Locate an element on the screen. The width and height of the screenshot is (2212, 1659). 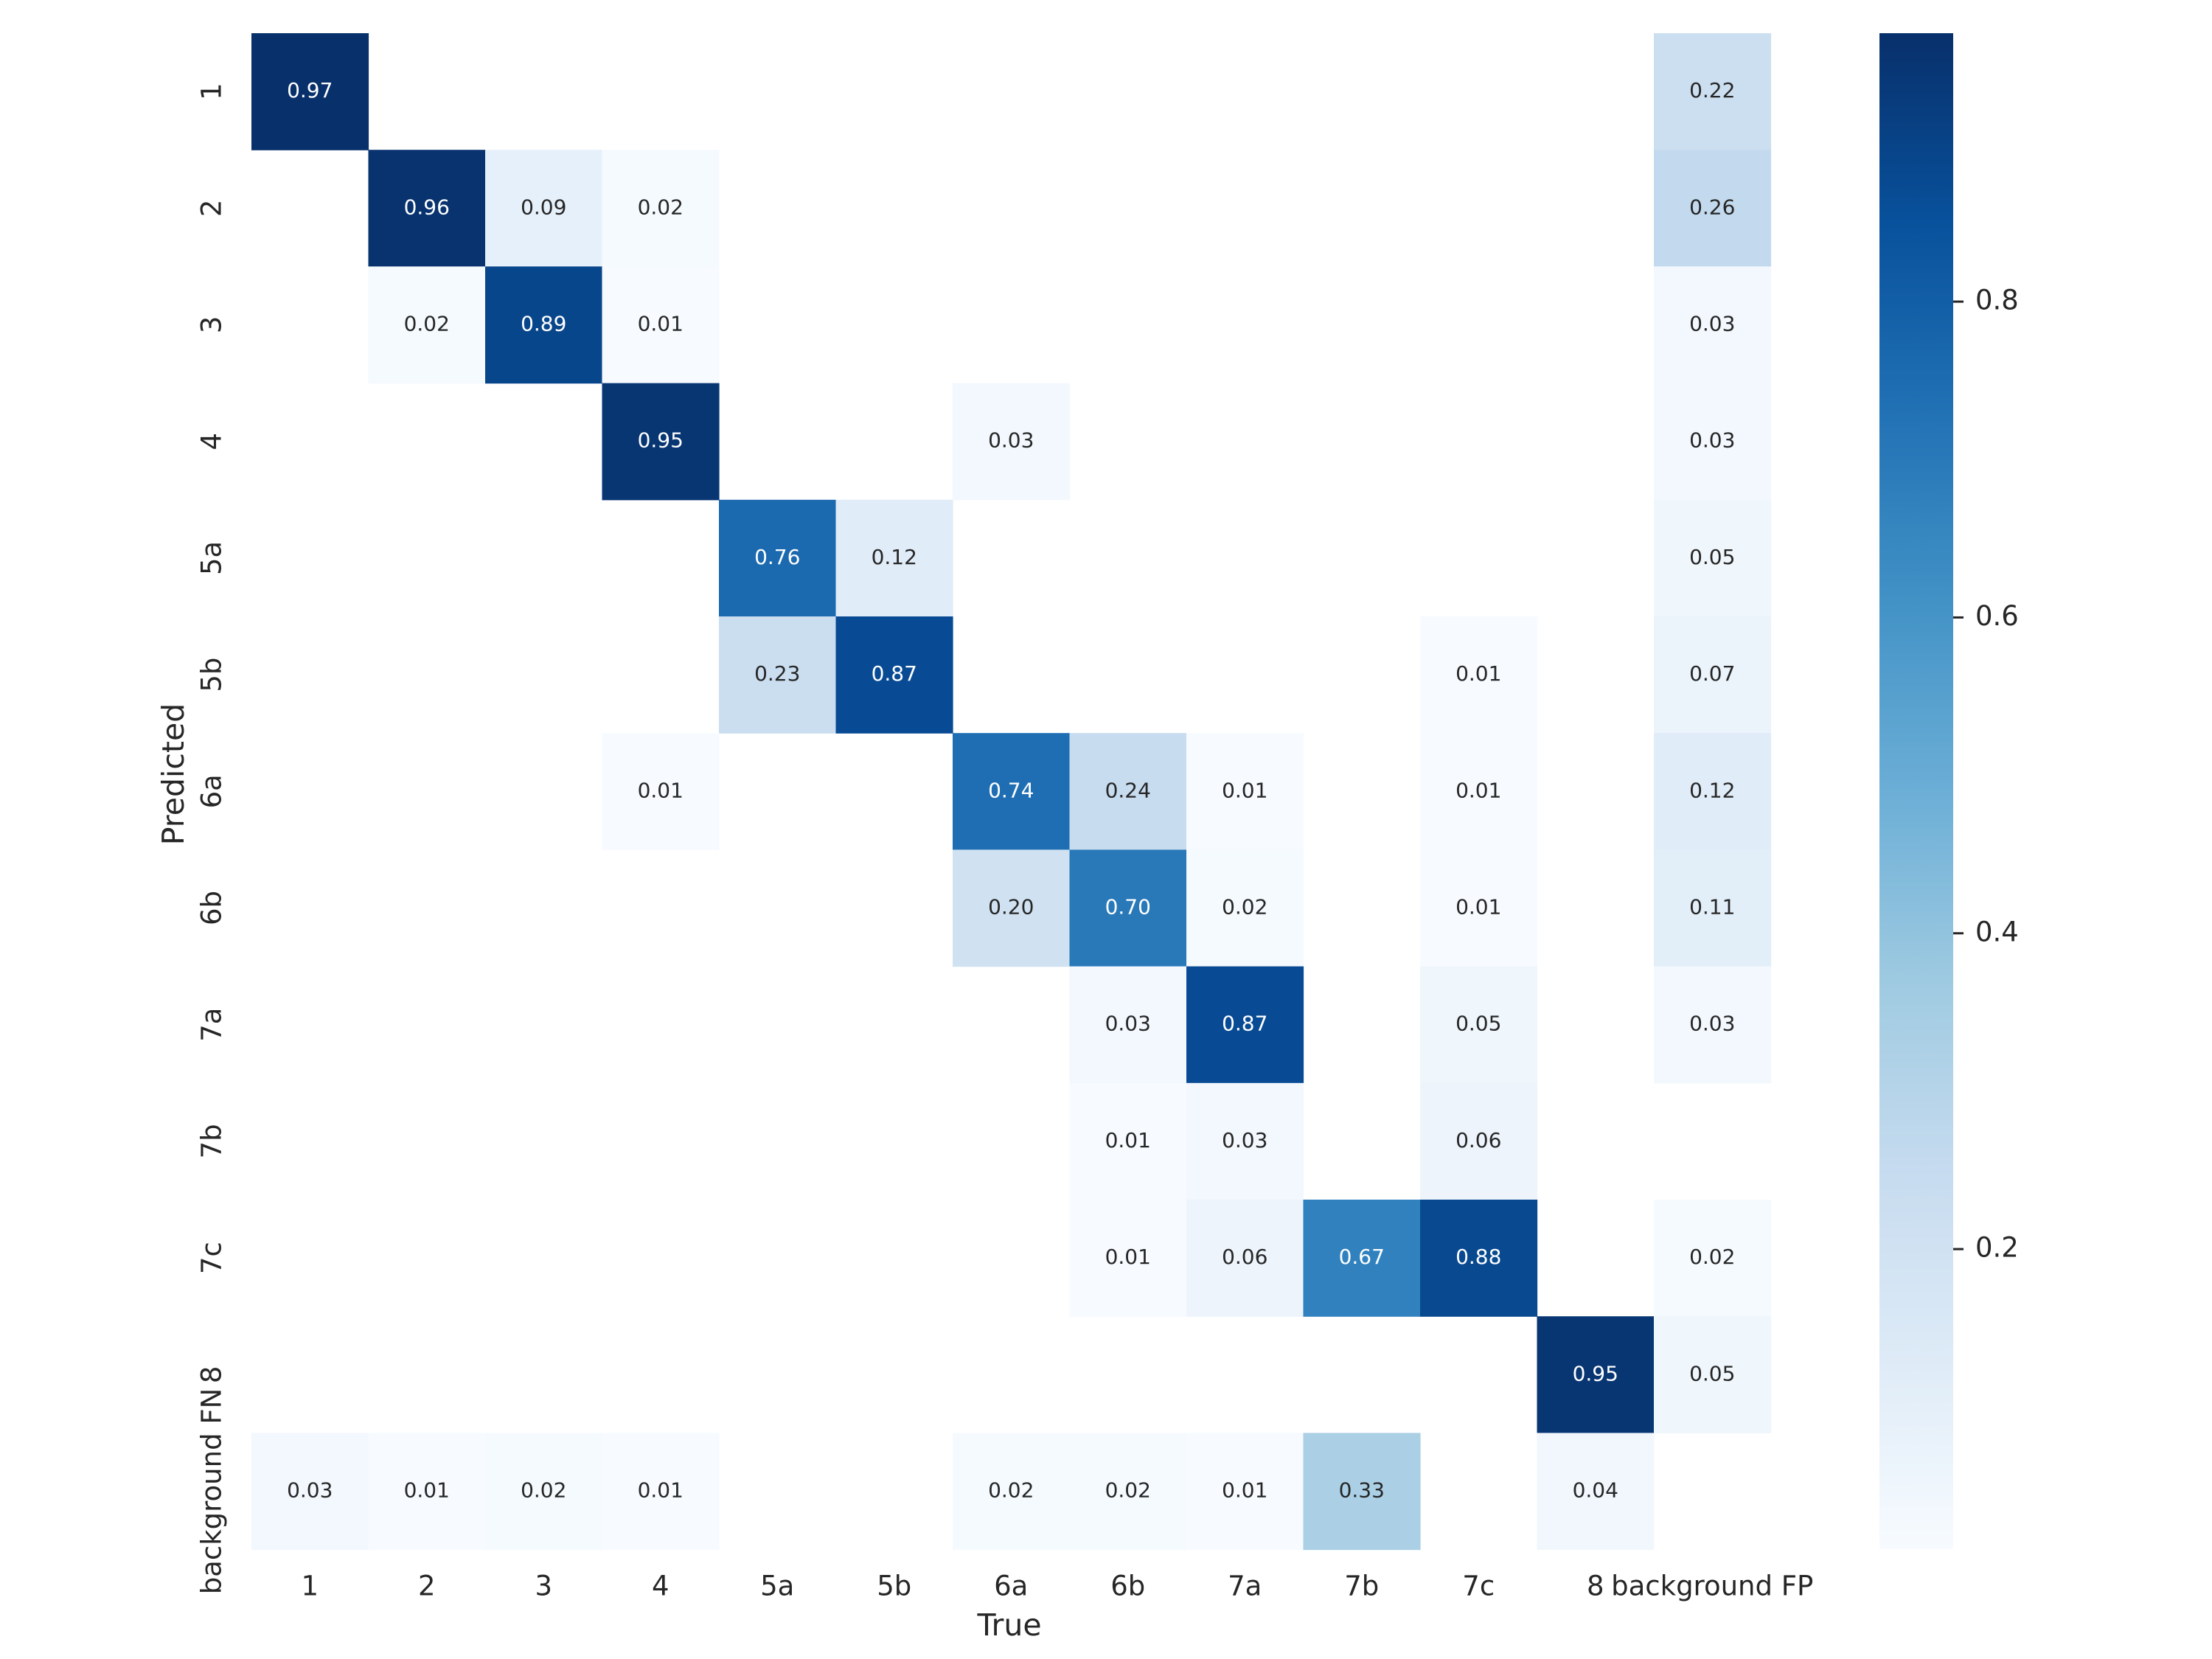
cell-value-label: 0.97 is located at coordinates (310, 90).